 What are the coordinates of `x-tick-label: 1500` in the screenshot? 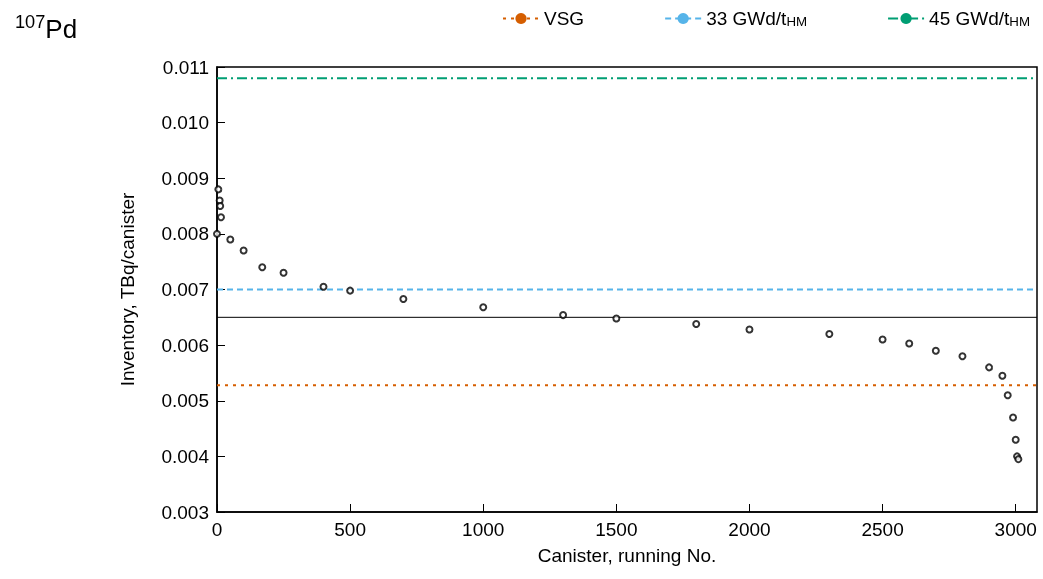 It's located at (616, 529).